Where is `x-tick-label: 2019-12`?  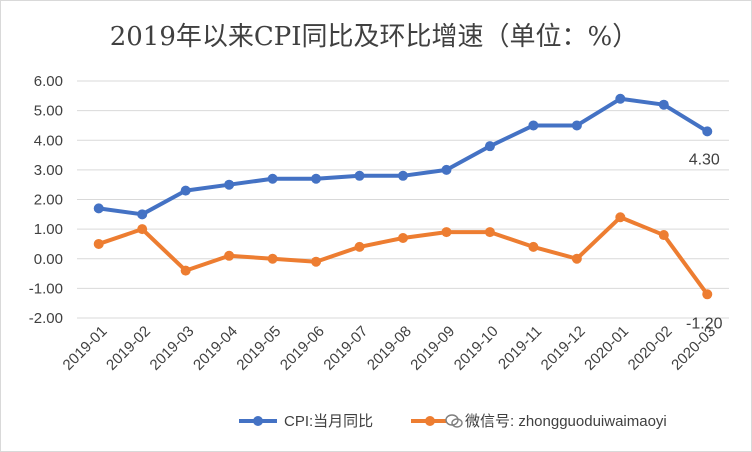 x-tick-label: 2019-12 is located at coordinates (563, 348).